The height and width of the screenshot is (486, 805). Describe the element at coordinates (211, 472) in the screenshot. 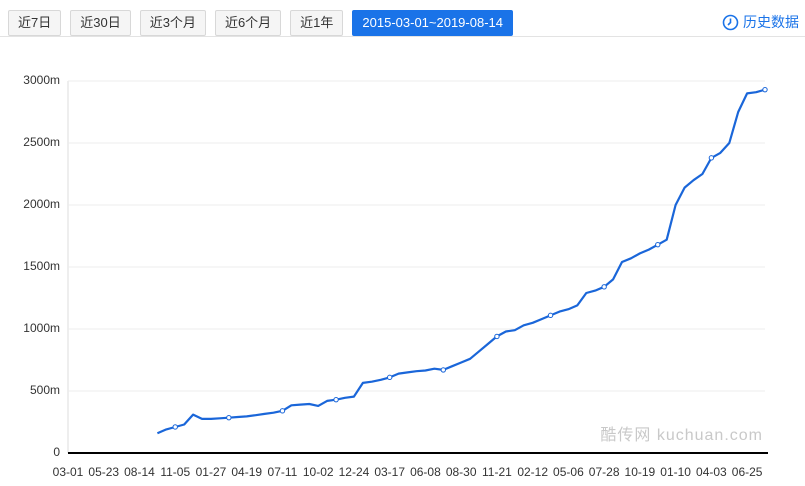

I see `x-tick-label: 01-27` at that location.